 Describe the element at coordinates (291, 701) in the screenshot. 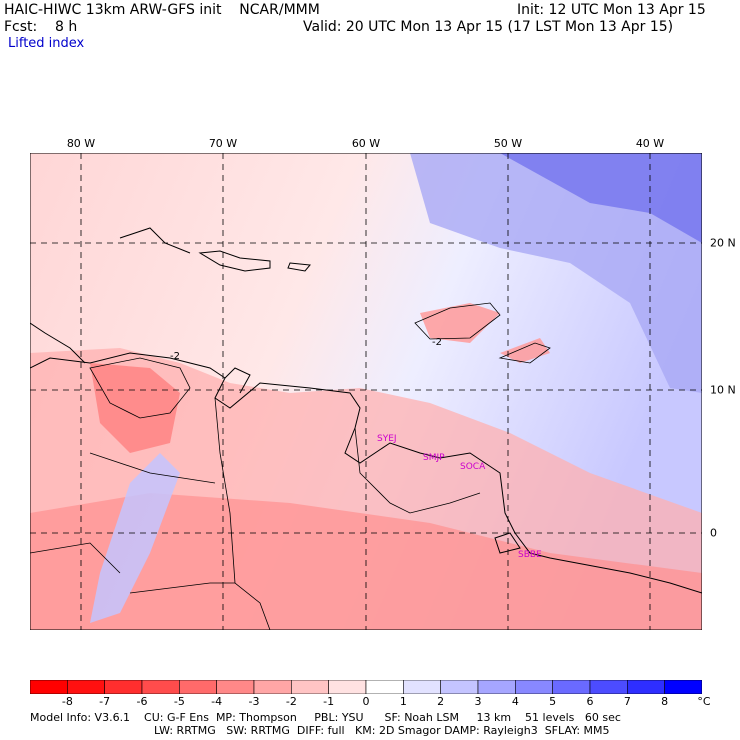

I see `colorbar-tick-label: -2` at that location.